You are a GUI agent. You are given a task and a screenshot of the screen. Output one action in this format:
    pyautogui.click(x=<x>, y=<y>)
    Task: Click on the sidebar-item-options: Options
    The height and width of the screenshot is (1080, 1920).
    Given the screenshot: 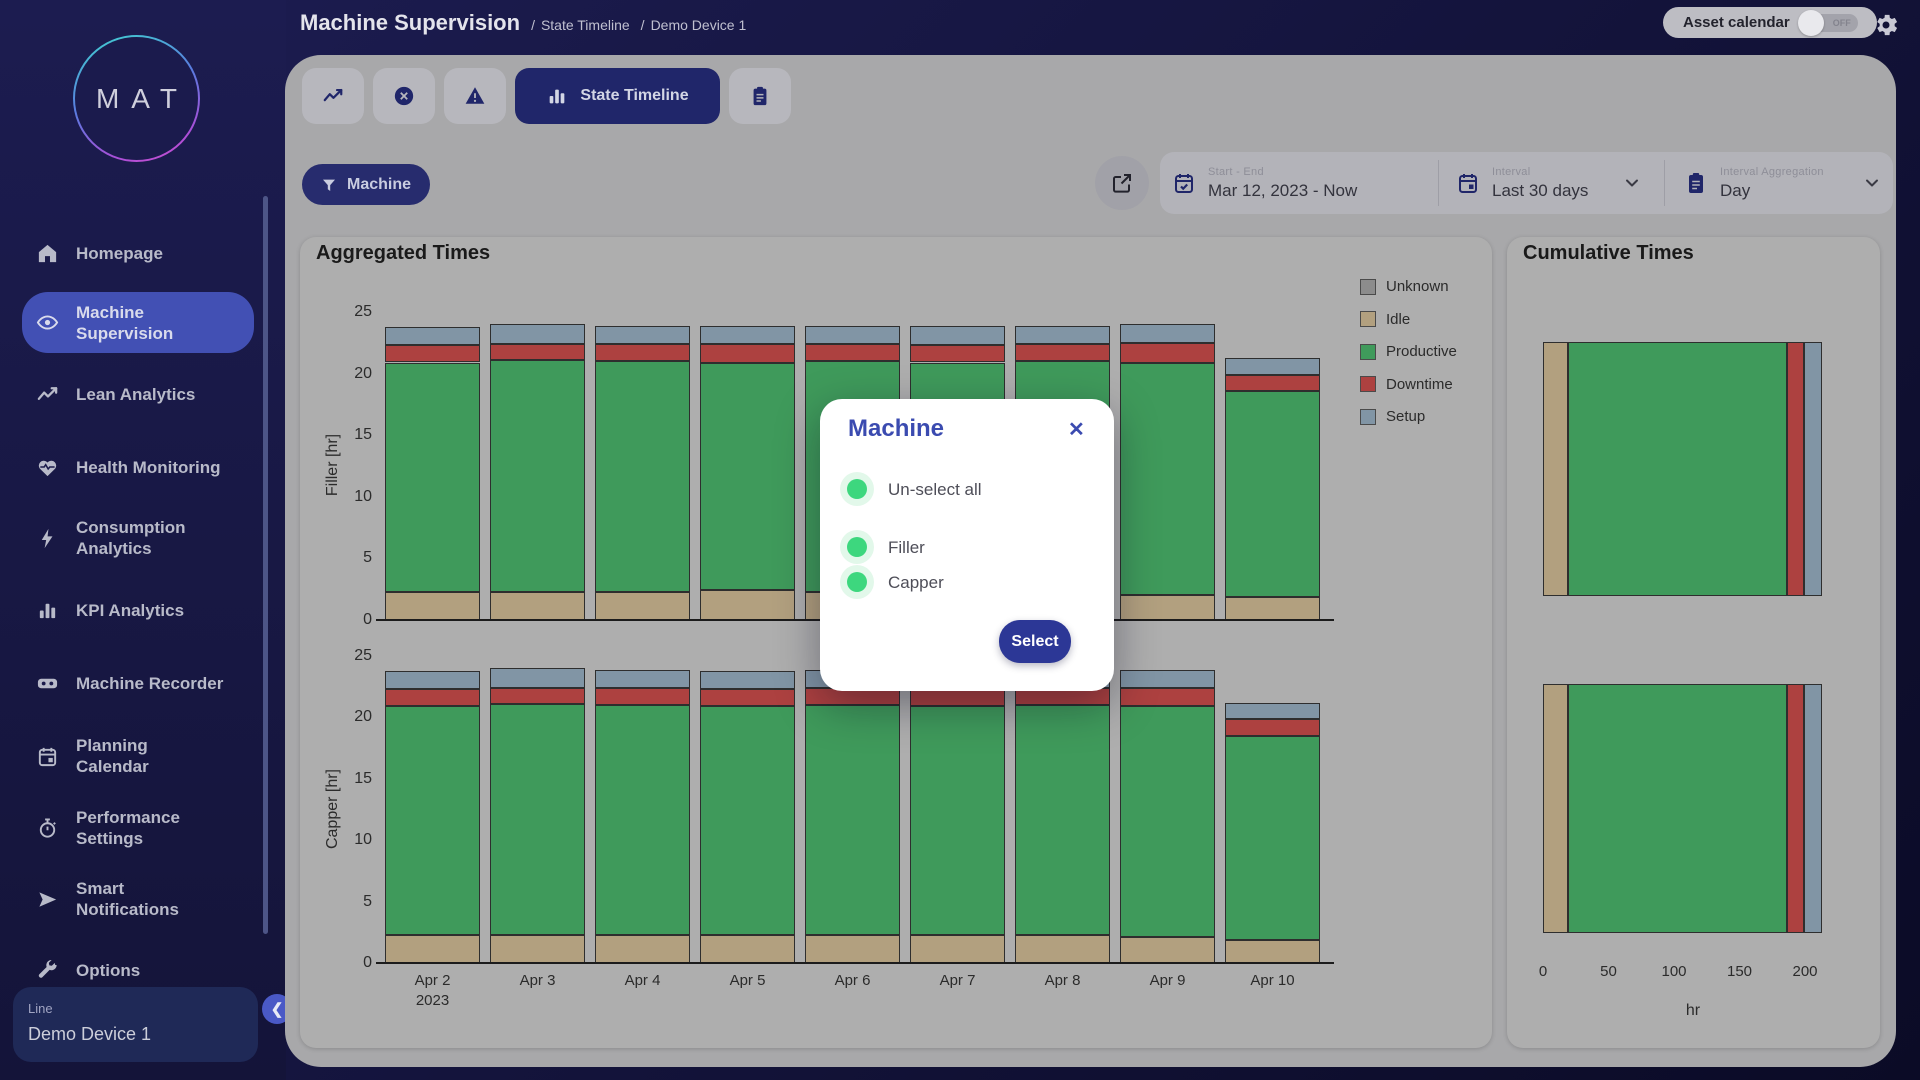 What is the action you would take?
    pyautogui.click(x=138, y=970)
    